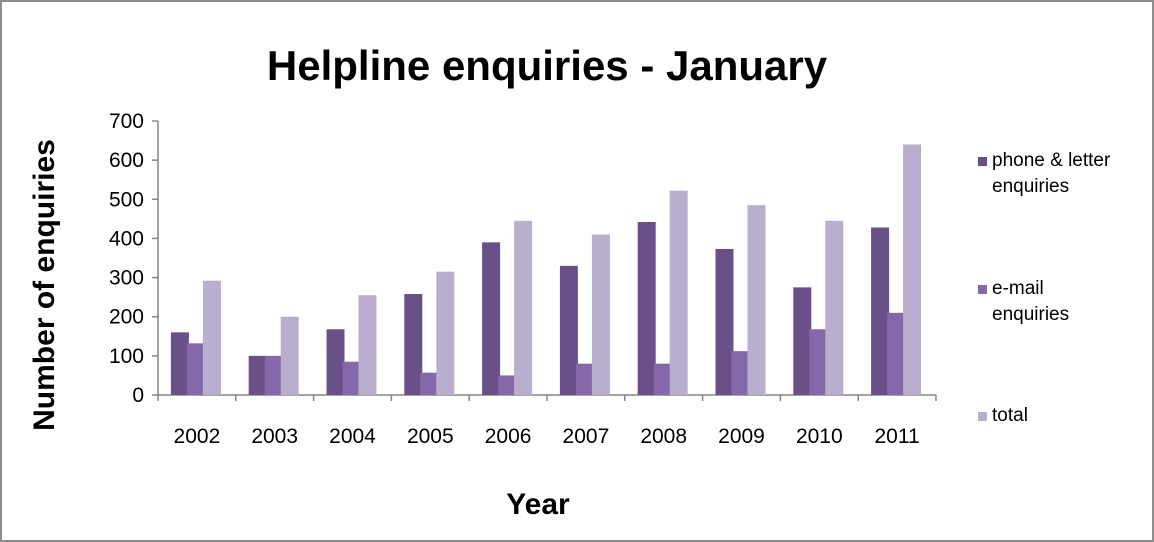  I want to click on y-axis-title: Number of enquiries, so click(44, 285).